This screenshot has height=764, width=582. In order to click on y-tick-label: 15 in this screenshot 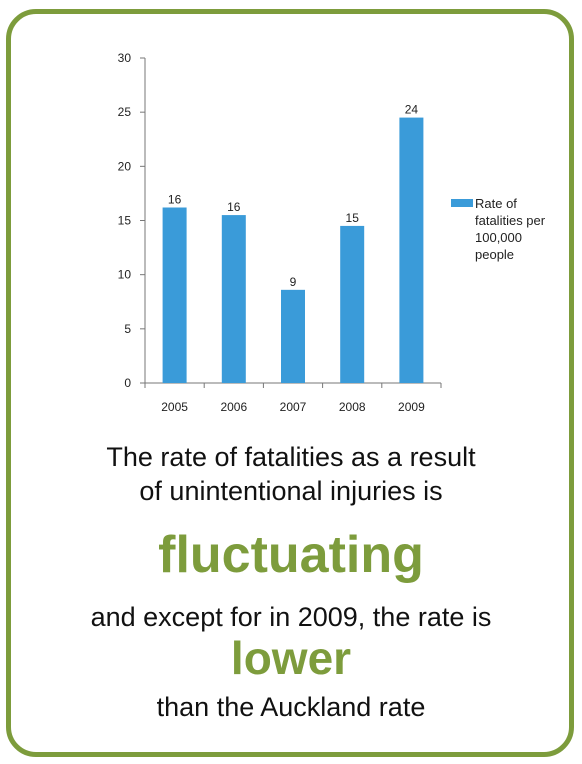, I will do `click(125, 221)`.